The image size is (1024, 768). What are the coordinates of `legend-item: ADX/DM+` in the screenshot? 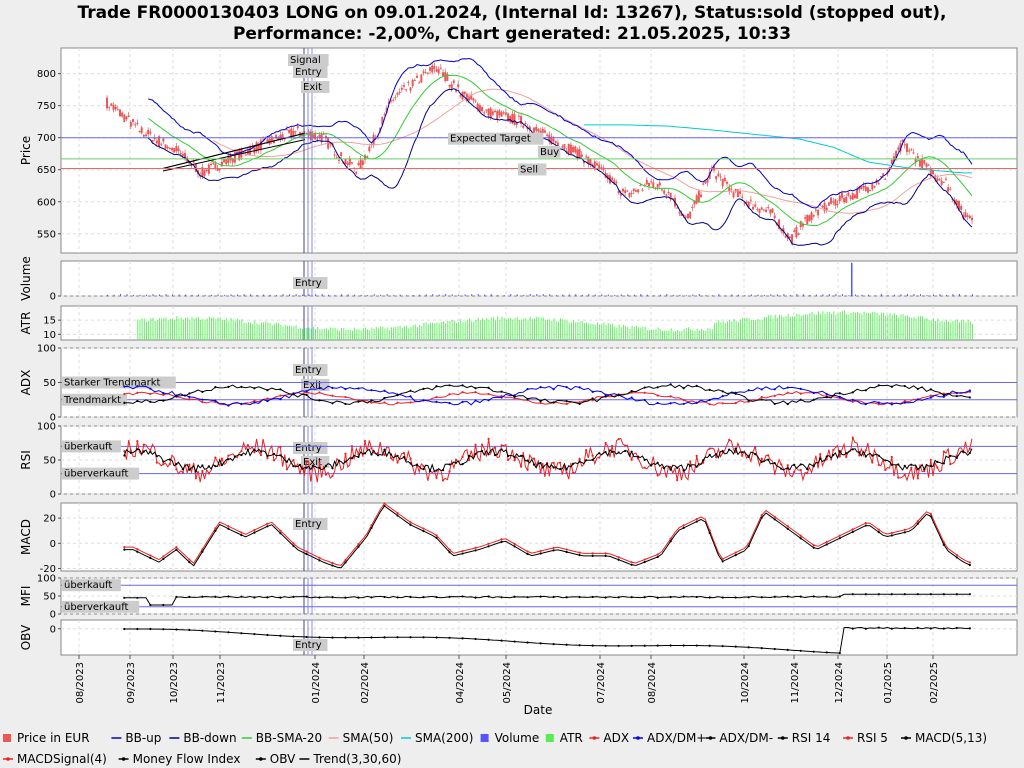 It's located at (669, 738).